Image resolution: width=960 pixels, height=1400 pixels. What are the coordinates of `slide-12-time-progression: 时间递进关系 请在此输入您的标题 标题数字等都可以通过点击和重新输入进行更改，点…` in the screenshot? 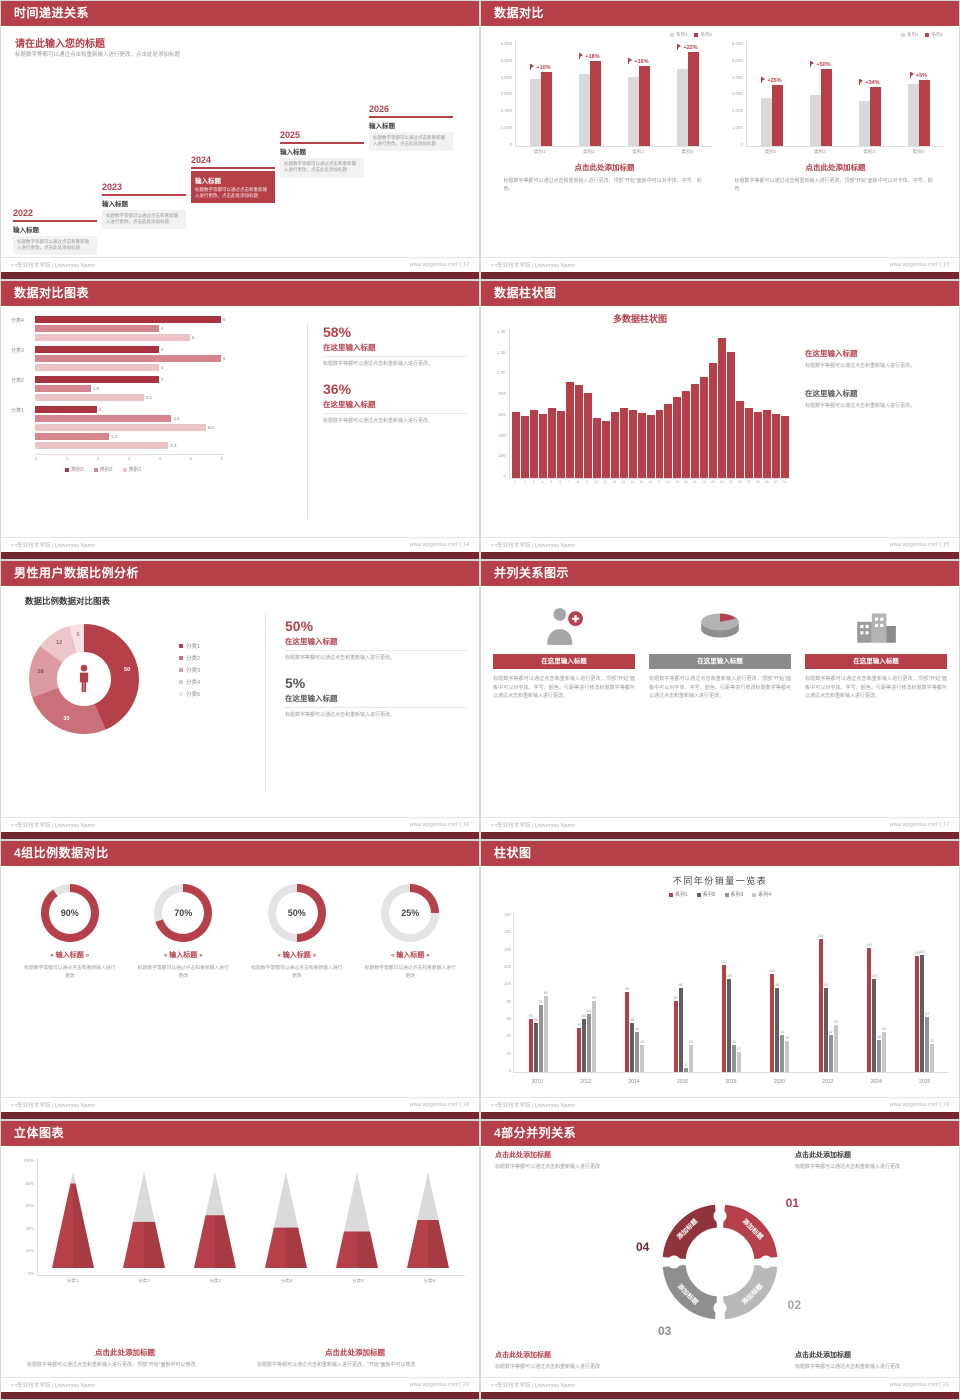 It's located at (240, 140).